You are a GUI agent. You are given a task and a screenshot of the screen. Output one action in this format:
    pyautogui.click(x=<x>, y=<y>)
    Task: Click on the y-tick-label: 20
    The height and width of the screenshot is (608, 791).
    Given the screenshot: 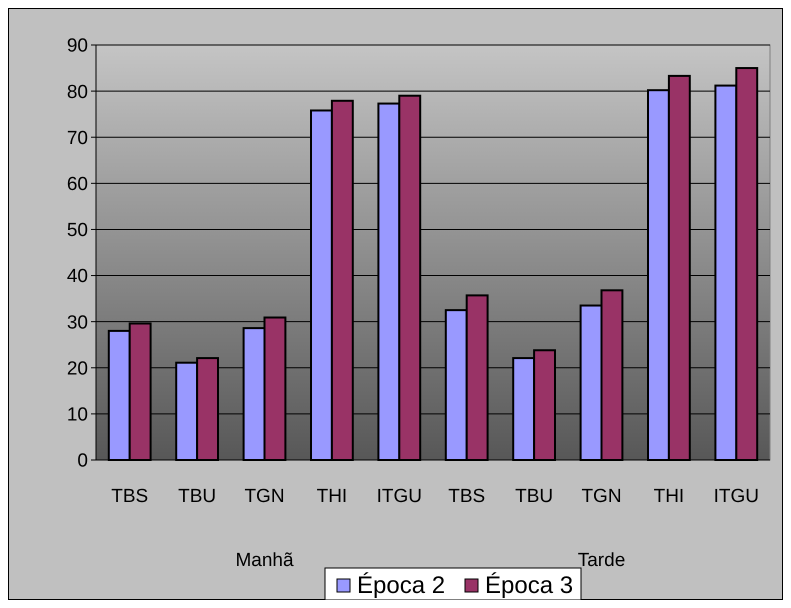 What is the action you would take?
    pyautogui.click(x=77, y=369)
    